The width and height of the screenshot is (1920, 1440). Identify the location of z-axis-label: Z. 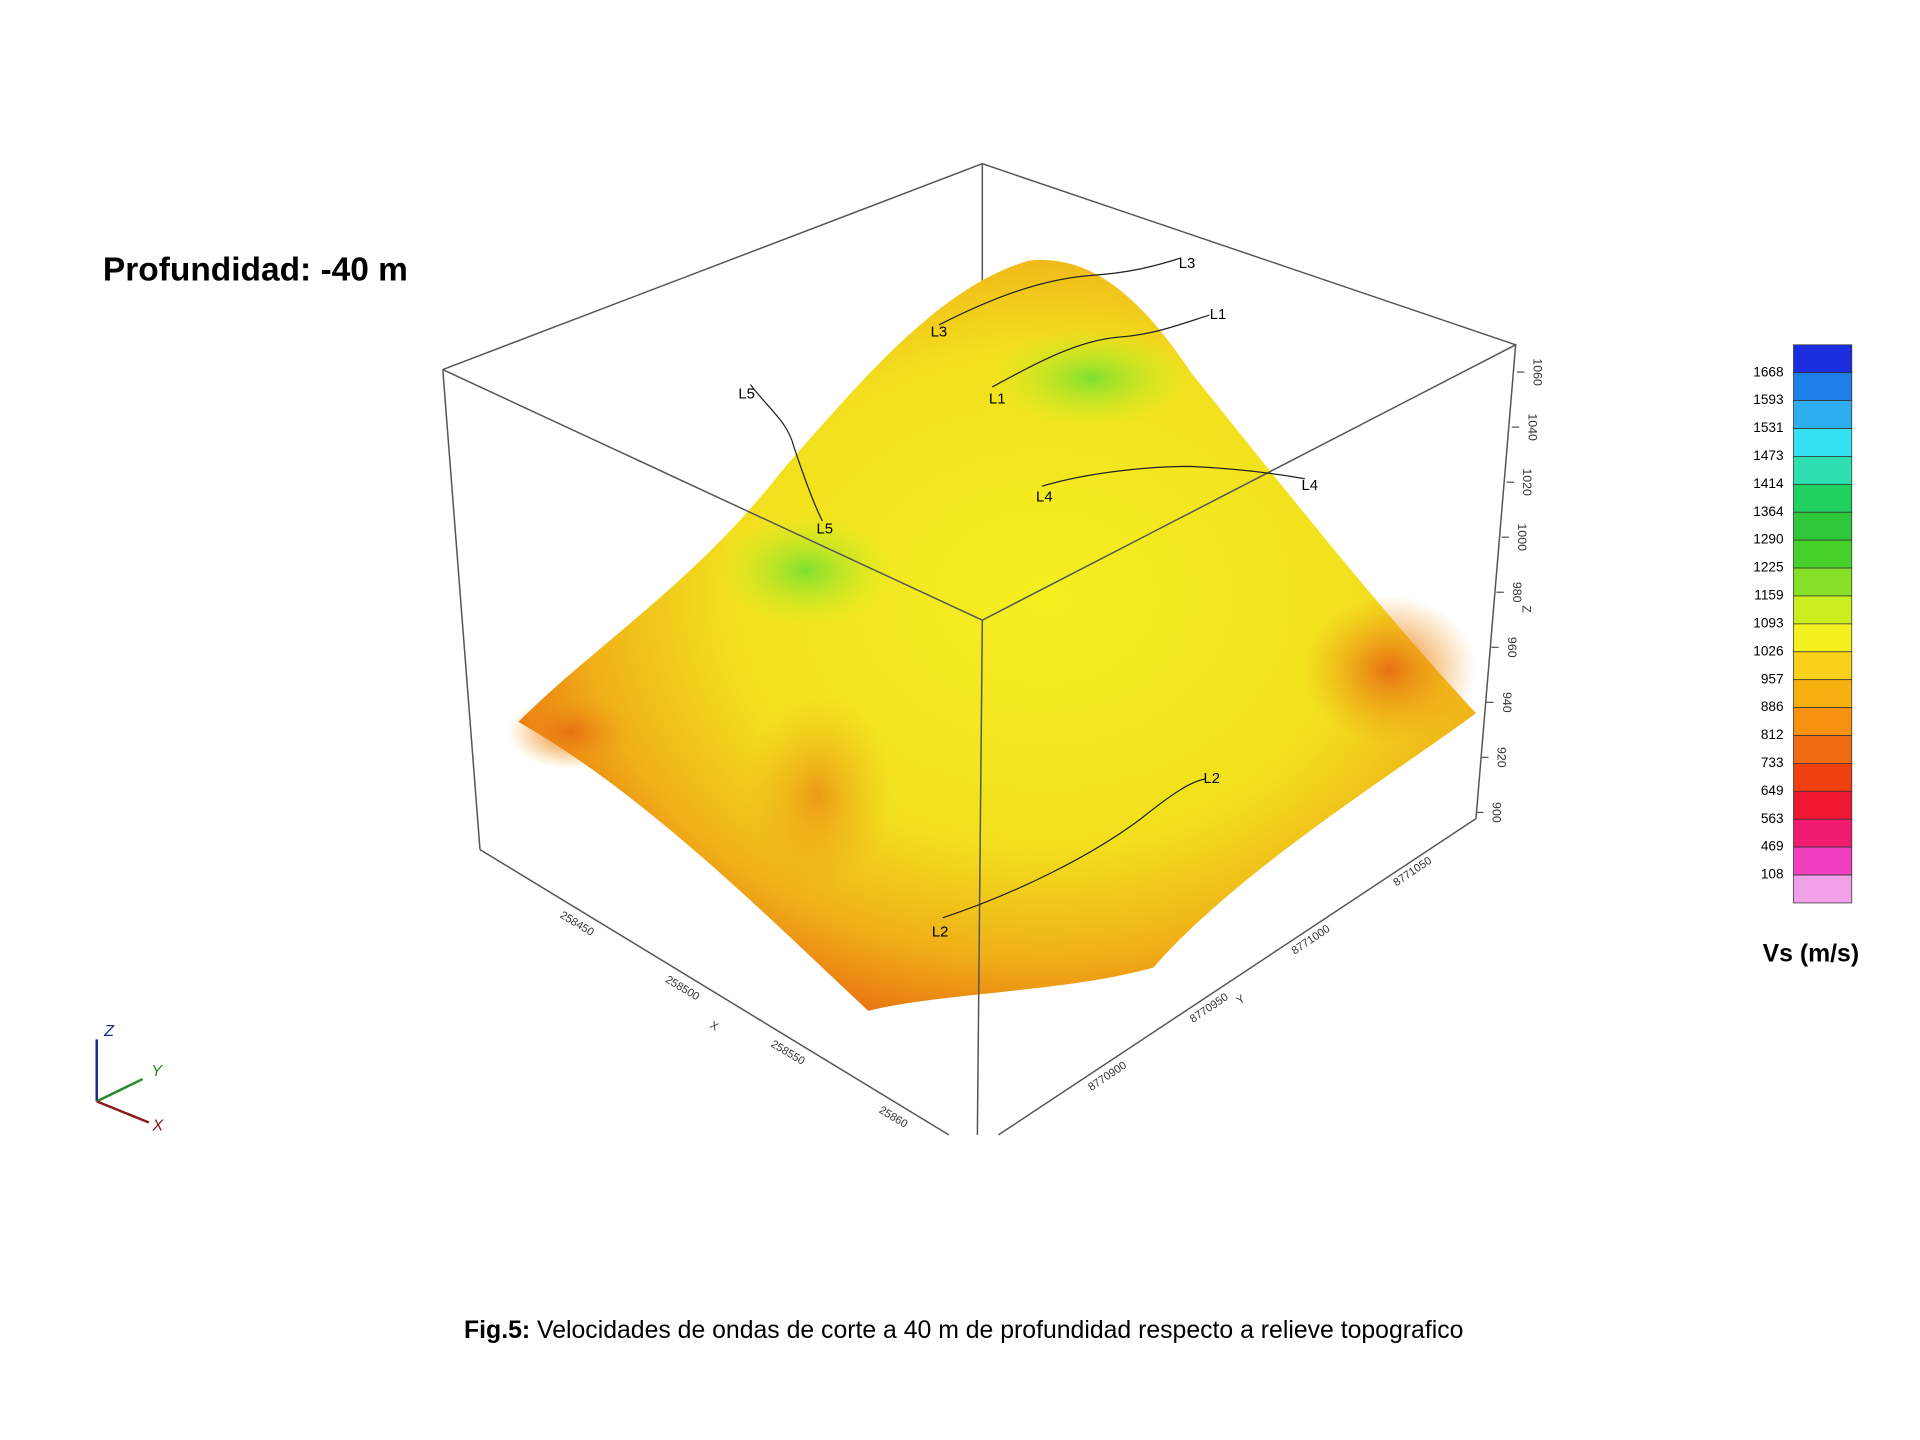
(1526, 609).